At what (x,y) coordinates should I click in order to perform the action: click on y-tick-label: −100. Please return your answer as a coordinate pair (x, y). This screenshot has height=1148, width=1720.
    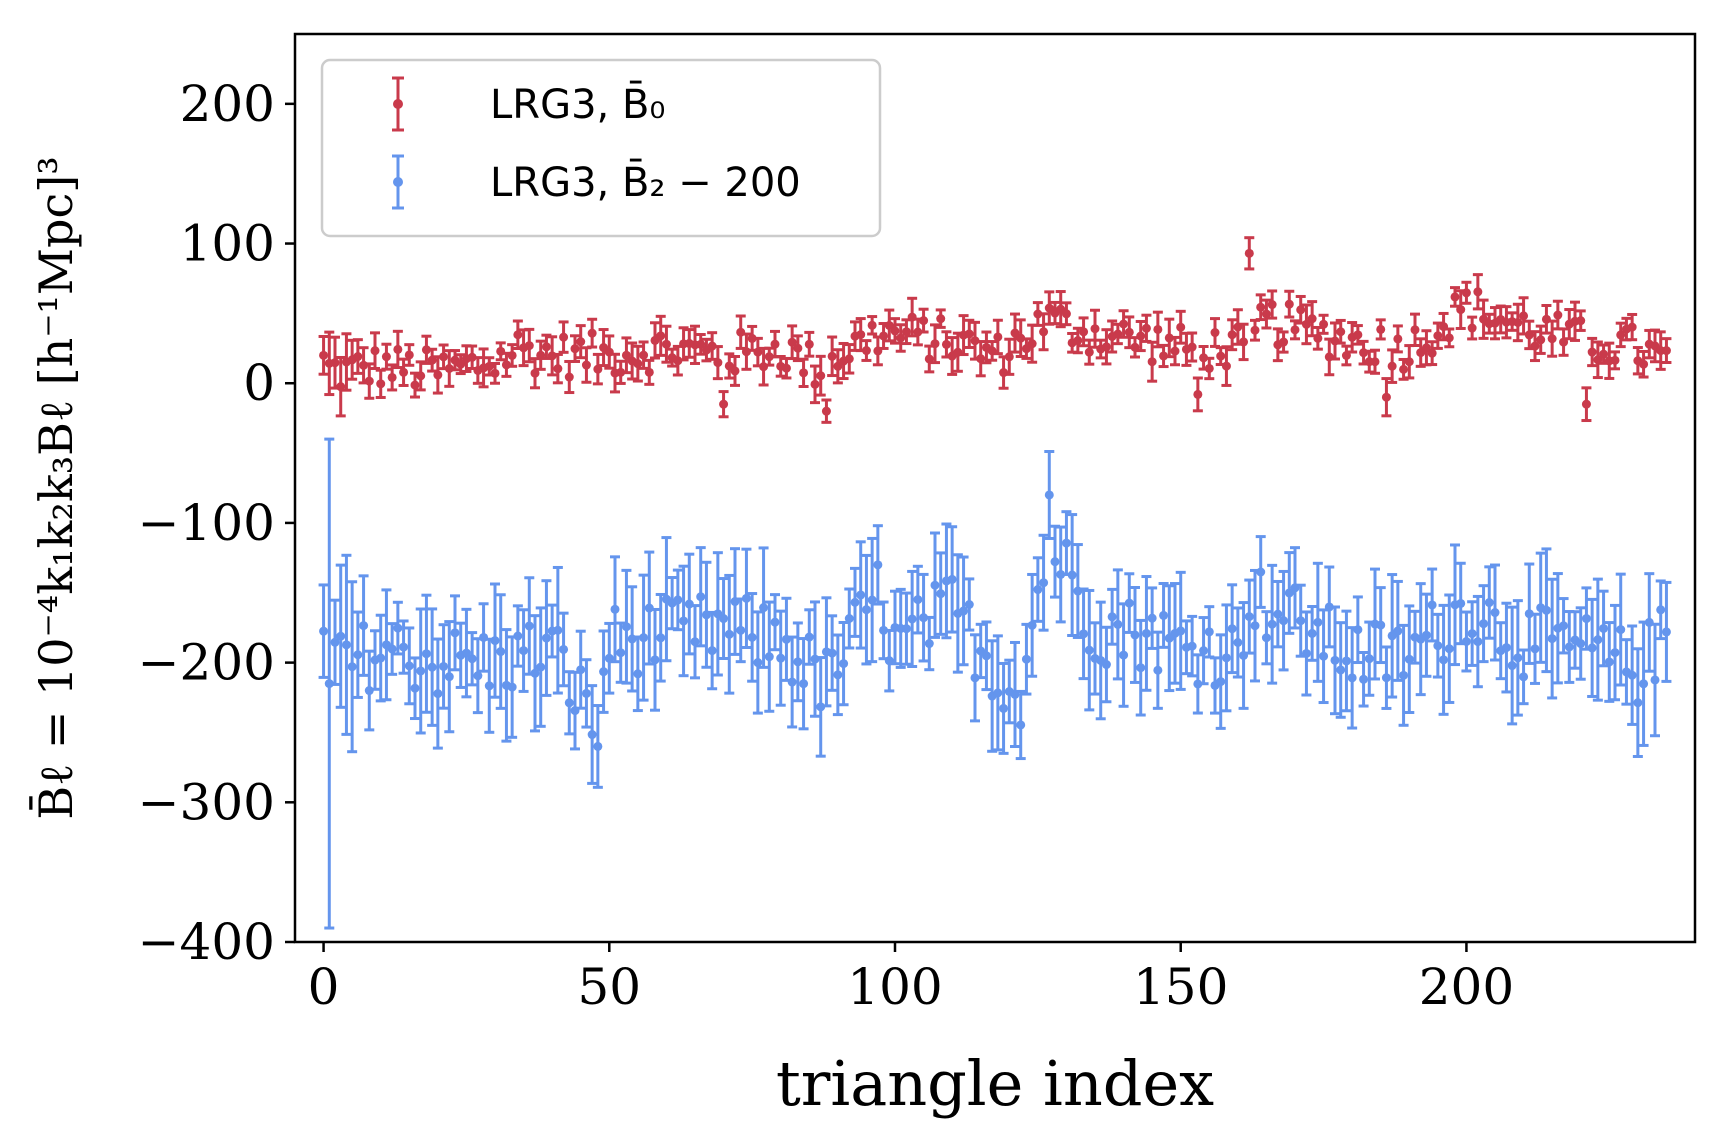
    Looking at the image, I should click on (206, 523).